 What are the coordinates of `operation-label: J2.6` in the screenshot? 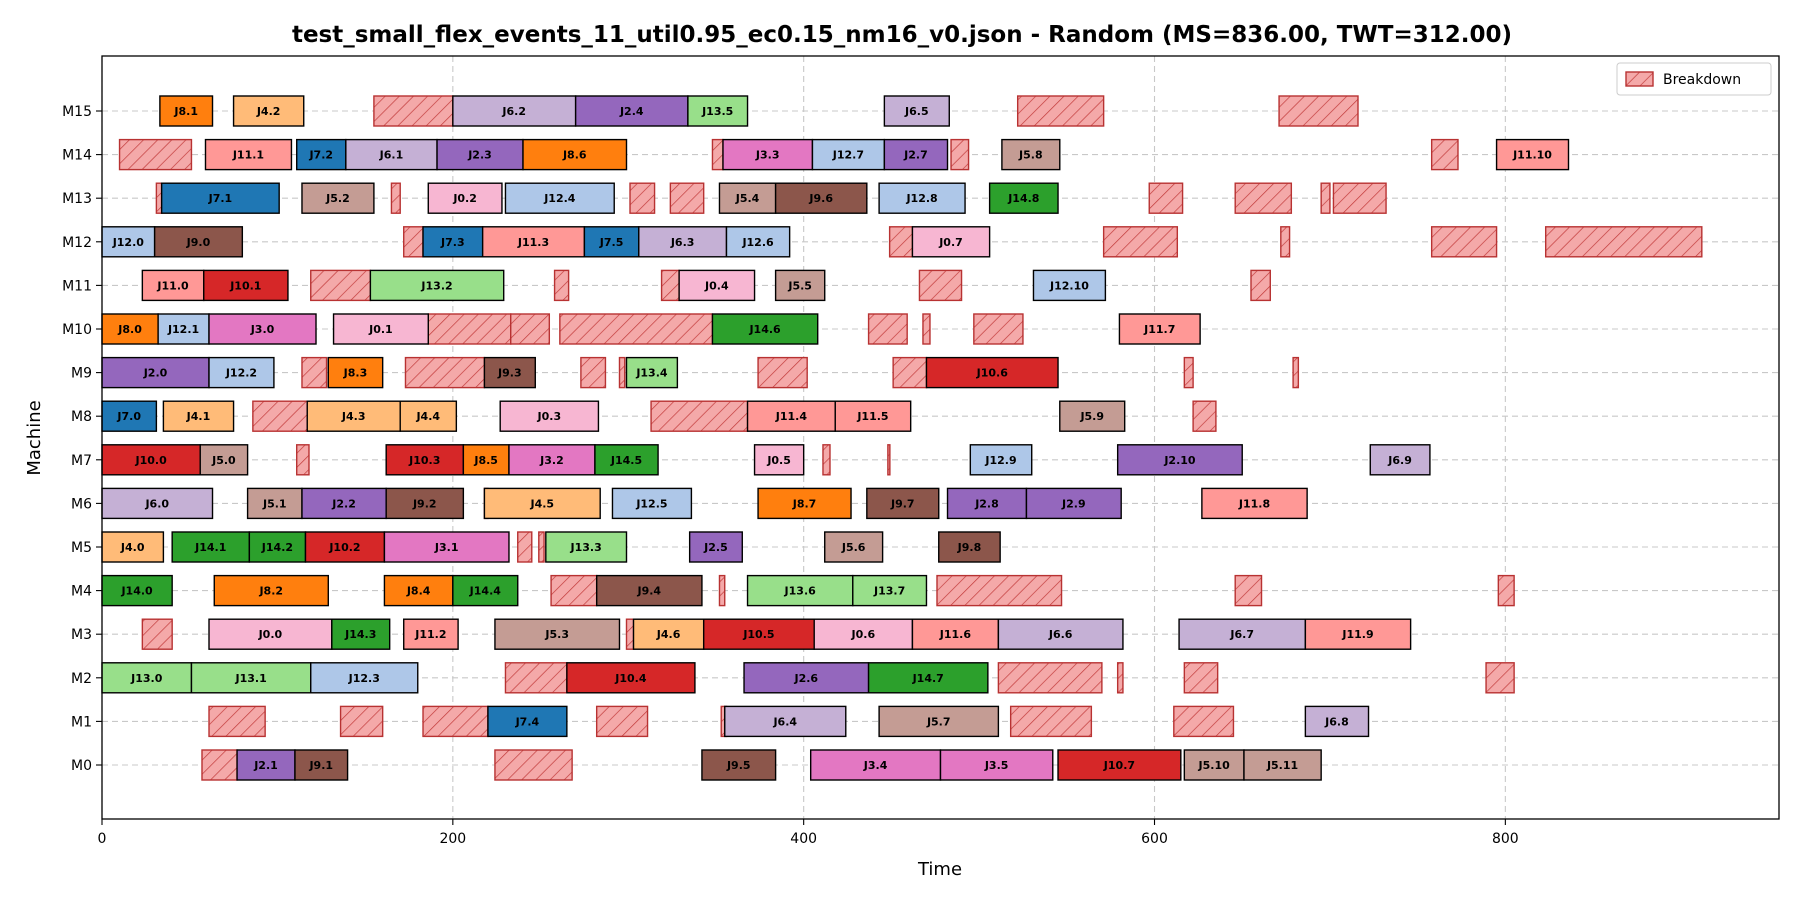 It's located at (806, 678).